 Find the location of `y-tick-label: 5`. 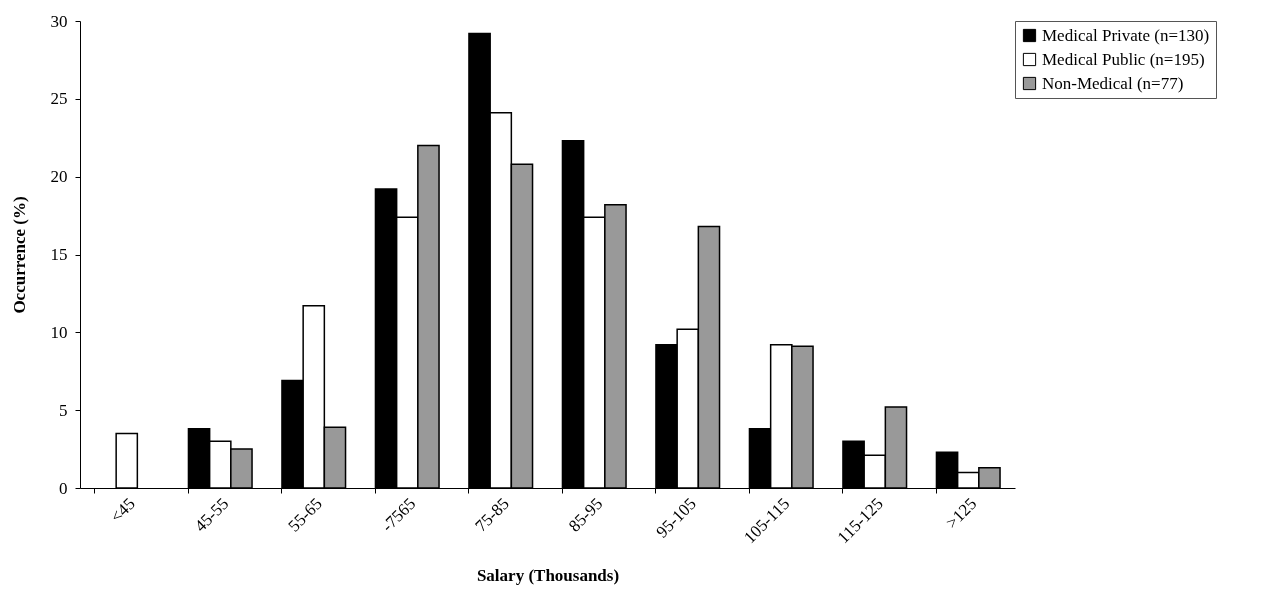

y-tick-label: 5 is located at coordinates (63, 410).